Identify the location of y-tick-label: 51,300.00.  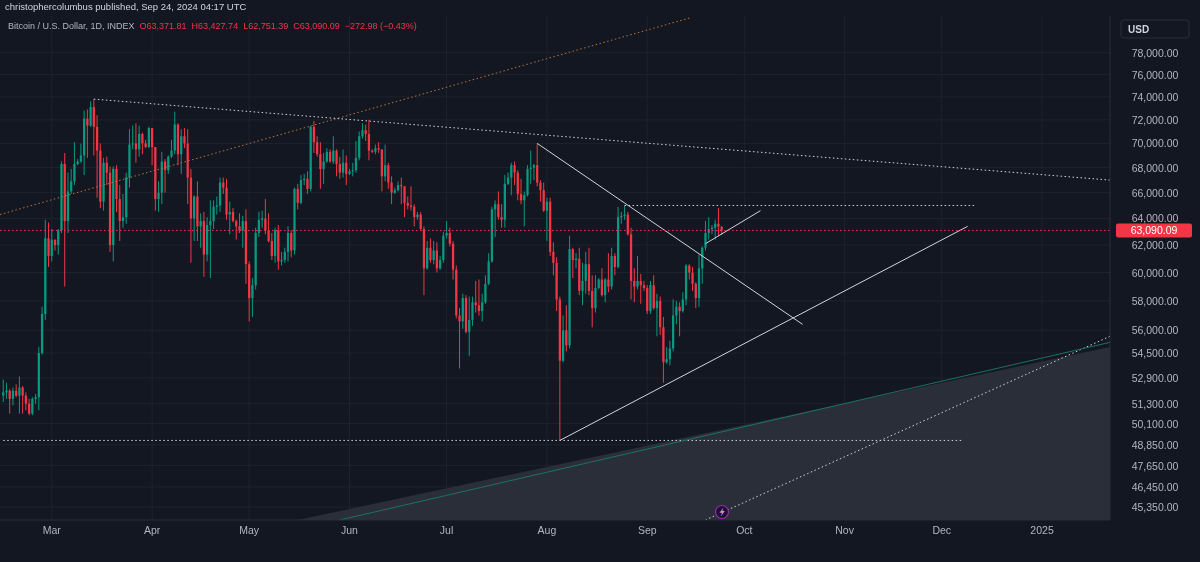
(1155, 403).